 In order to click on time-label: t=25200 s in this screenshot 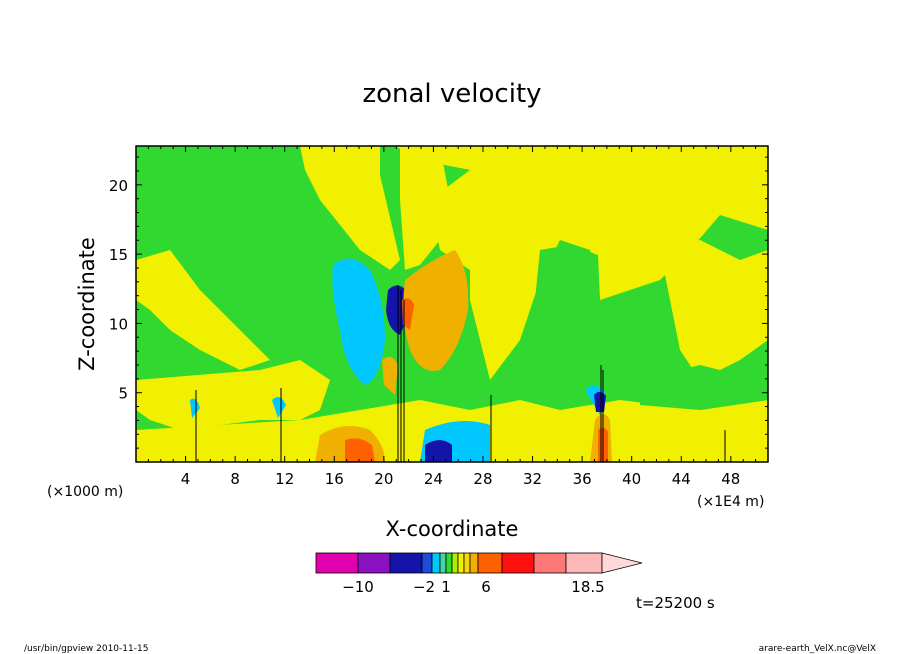, I will do `click(675, 603)`.